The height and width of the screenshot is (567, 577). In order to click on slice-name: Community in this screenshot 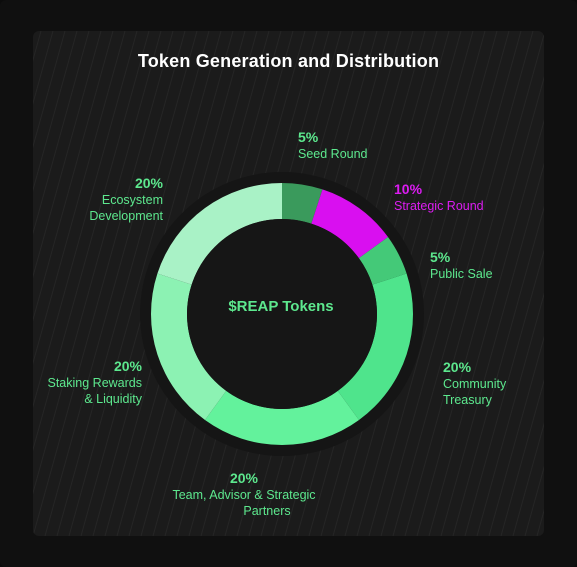, I will do `click(475, 384)`.